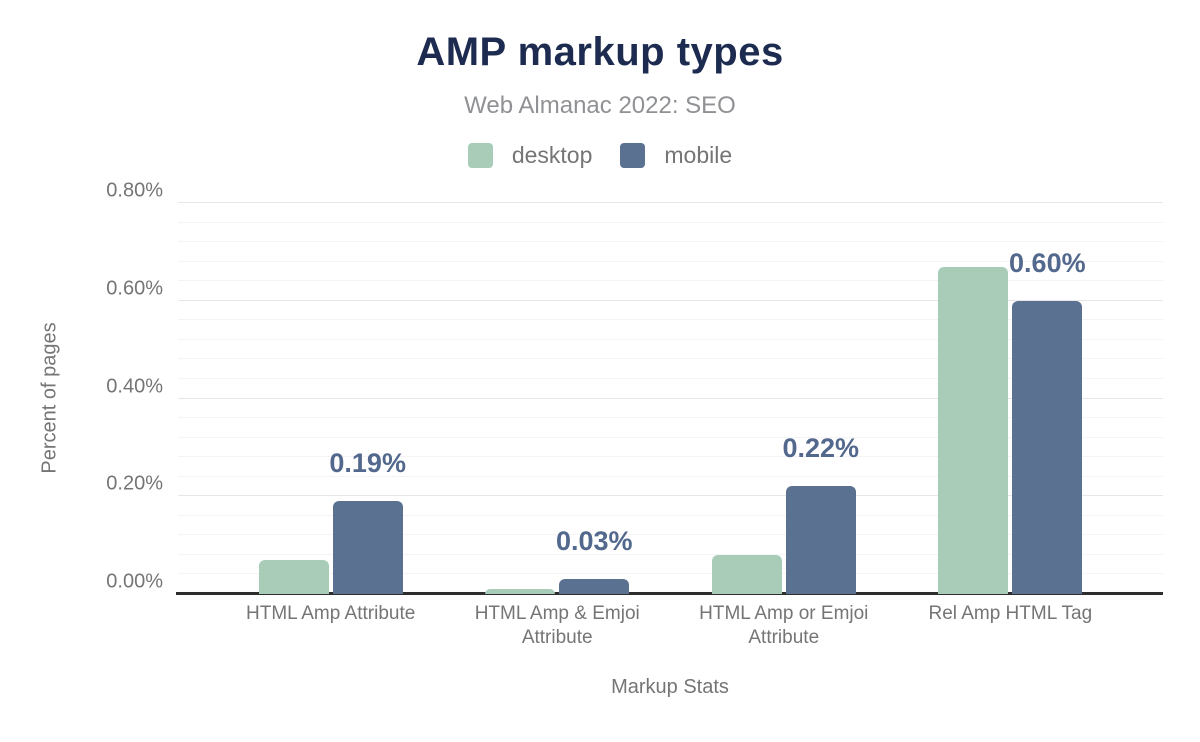  I want to click on legend-label: mobile, so click(698, 155).